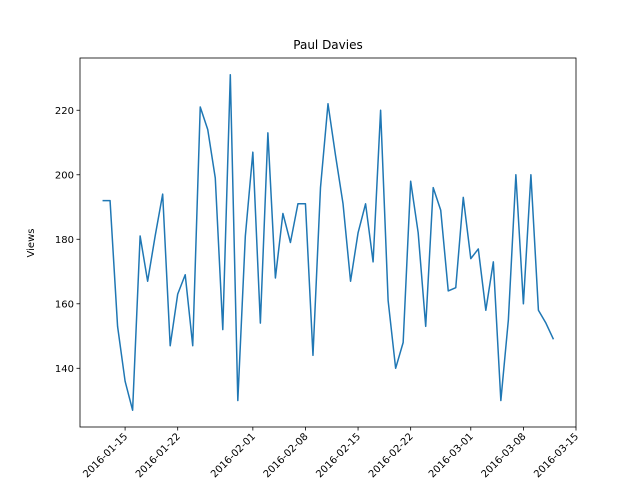 The height and width of the screenshot is (480, 640). I want to click on y-tick-label: 160, so click(64, 304).